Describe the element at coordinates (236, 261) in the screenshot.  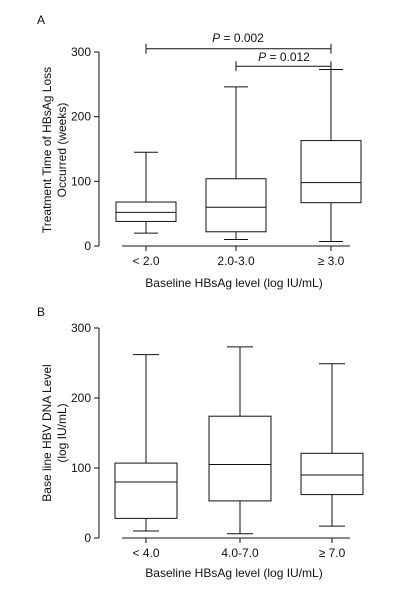
I see `x-tick-label: 2.0-3.0` at that location.